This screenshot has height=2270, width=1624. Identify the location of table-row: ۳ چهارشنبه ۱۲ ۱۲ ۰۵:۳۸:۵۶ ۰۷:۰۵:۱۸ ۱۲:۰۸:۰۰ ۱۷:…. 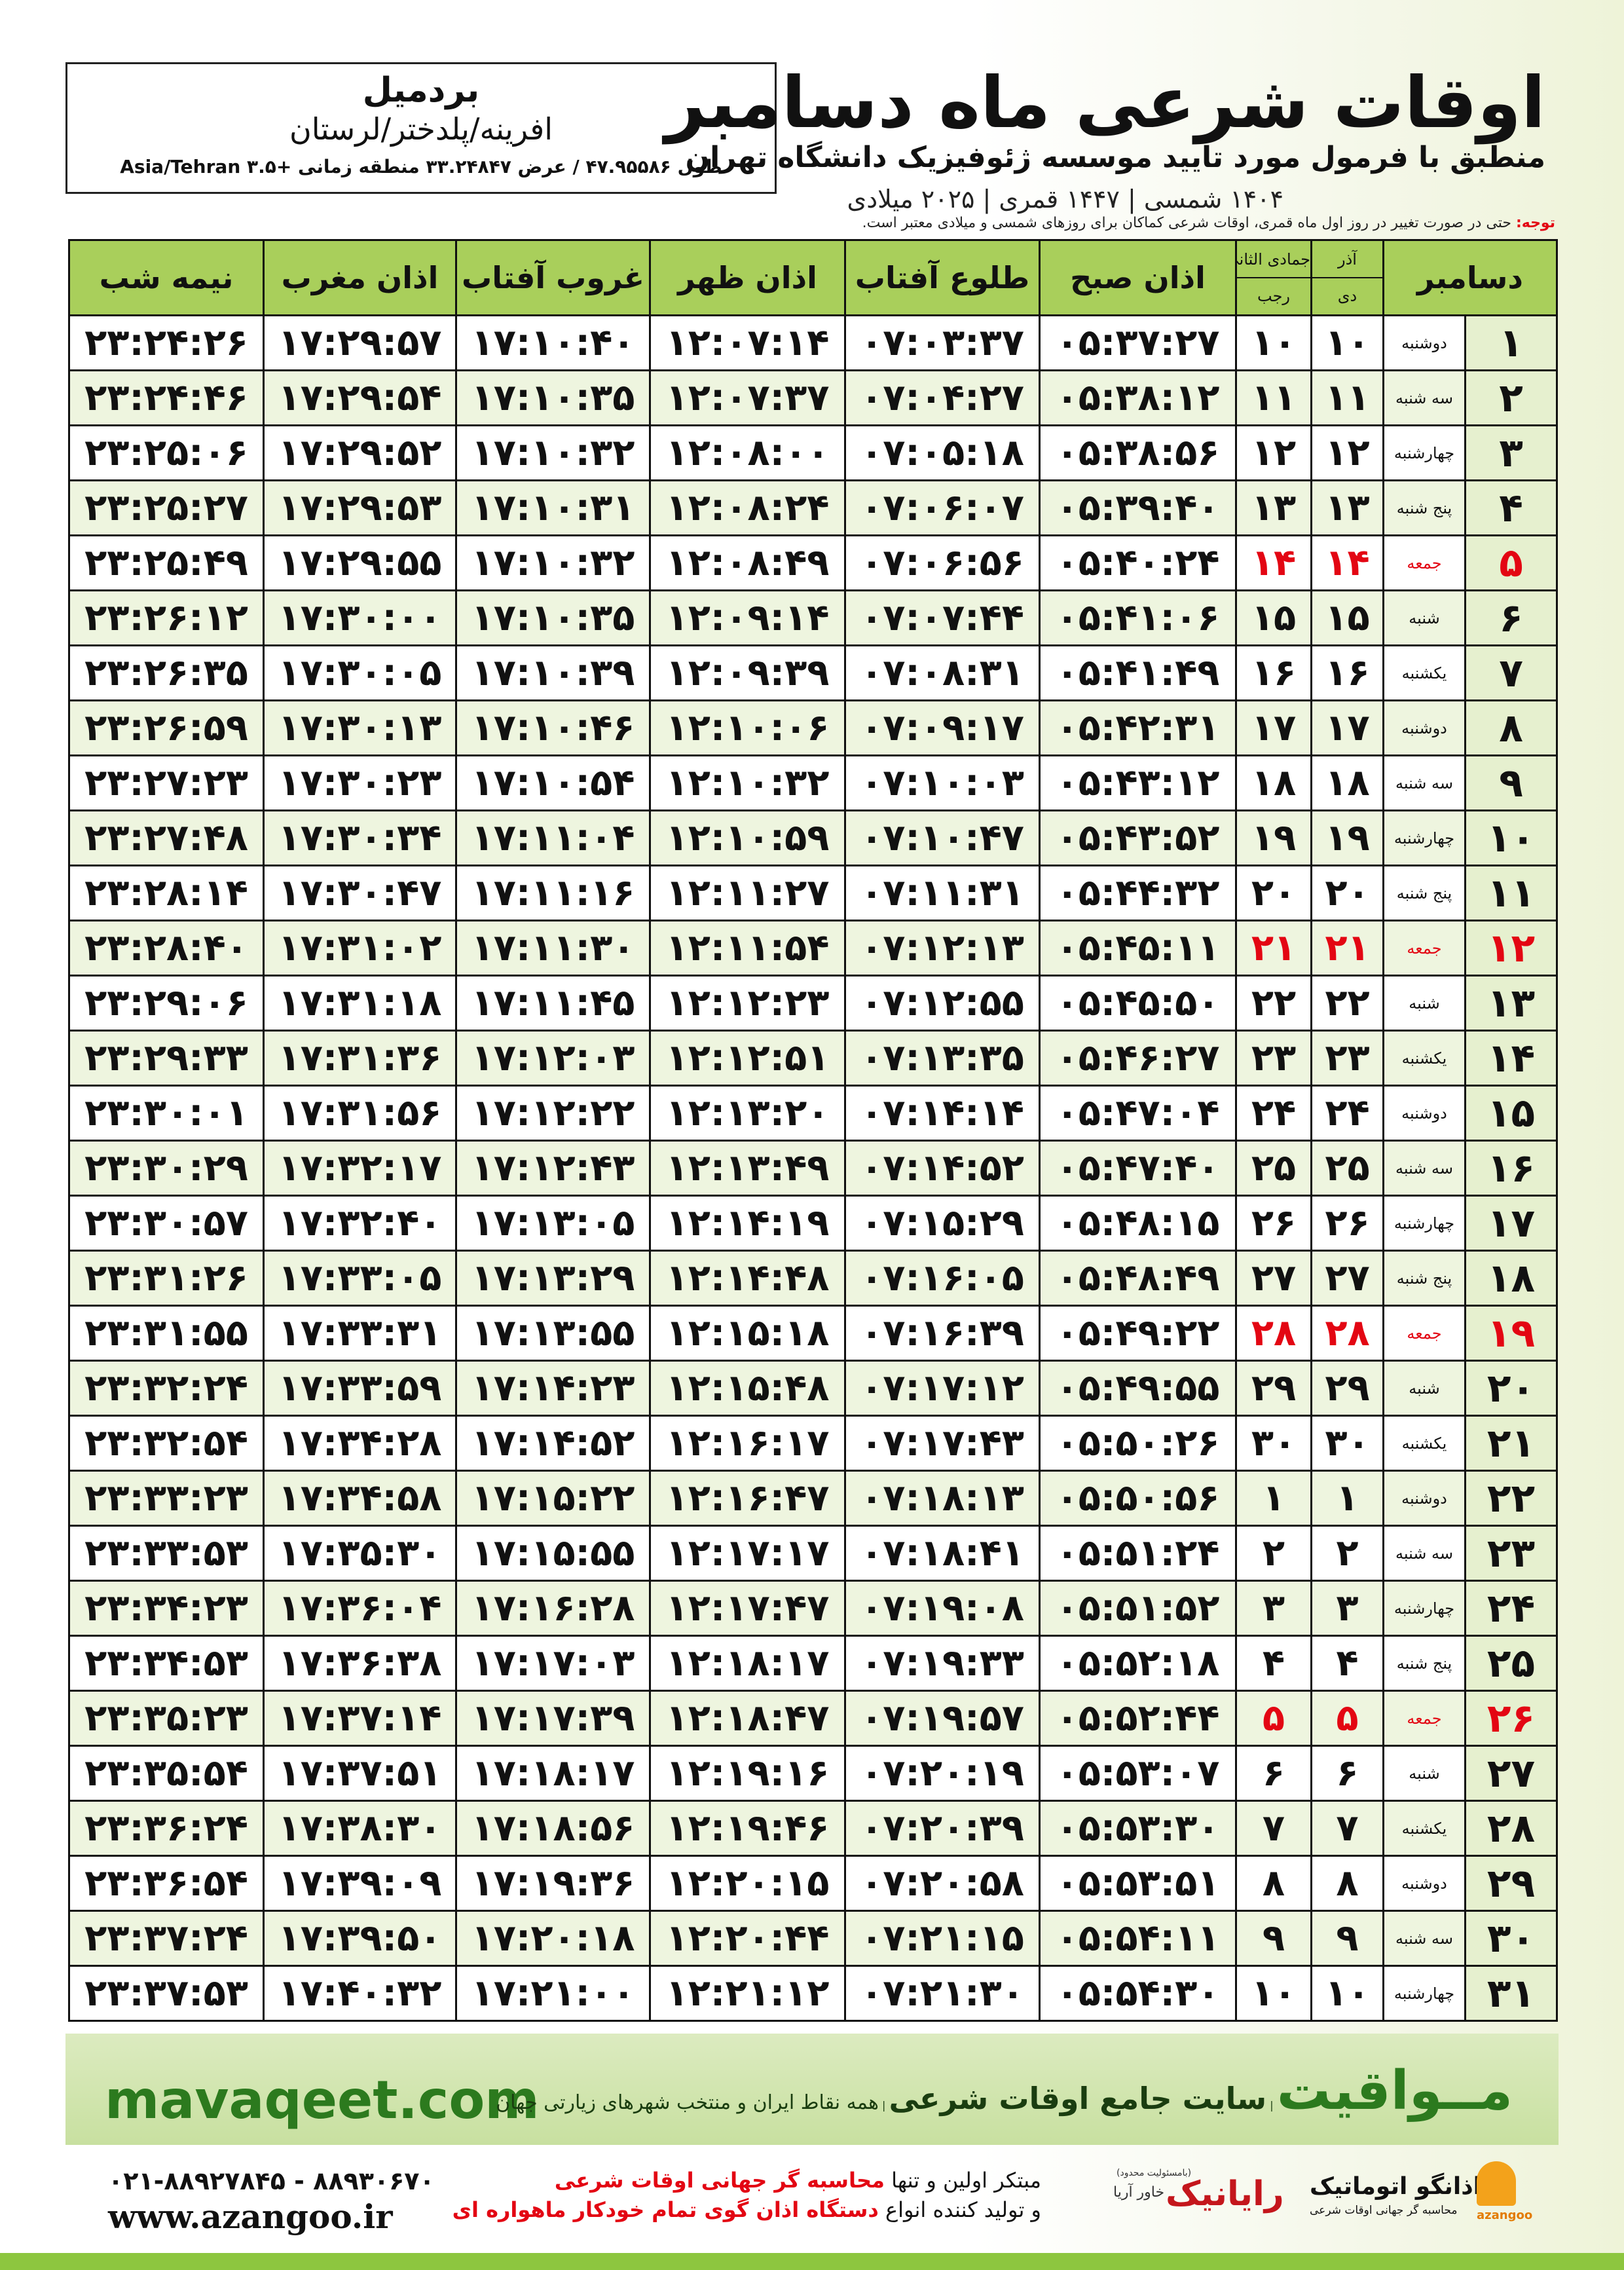
(813, 452).